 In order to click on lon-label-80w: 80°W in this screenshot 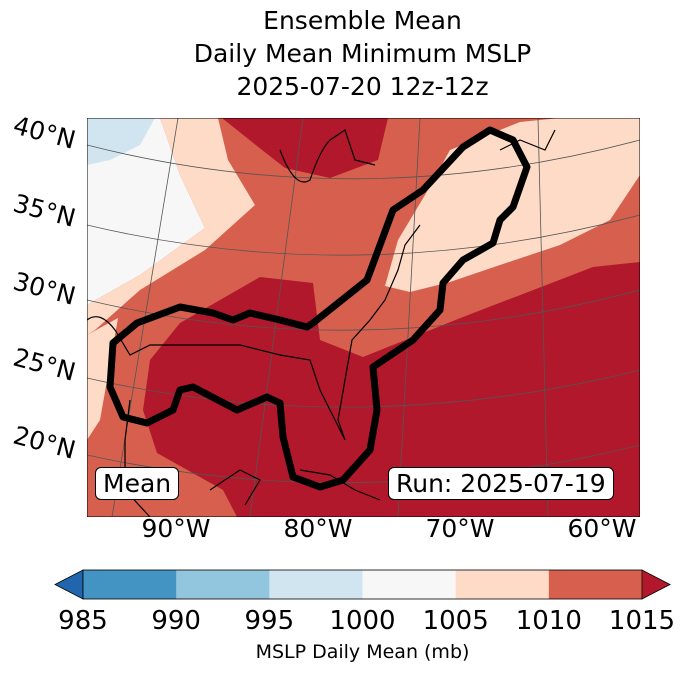, I will do `click(318, 528)`.